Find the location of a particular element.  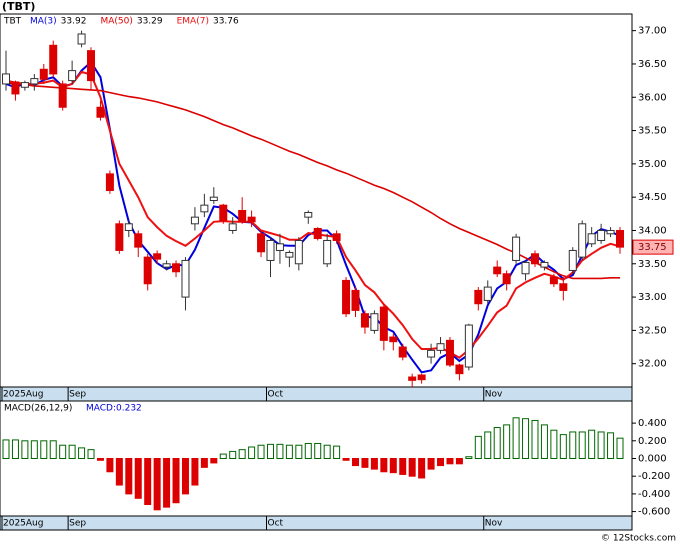

last-price-box is located at coordinates (653, 247).